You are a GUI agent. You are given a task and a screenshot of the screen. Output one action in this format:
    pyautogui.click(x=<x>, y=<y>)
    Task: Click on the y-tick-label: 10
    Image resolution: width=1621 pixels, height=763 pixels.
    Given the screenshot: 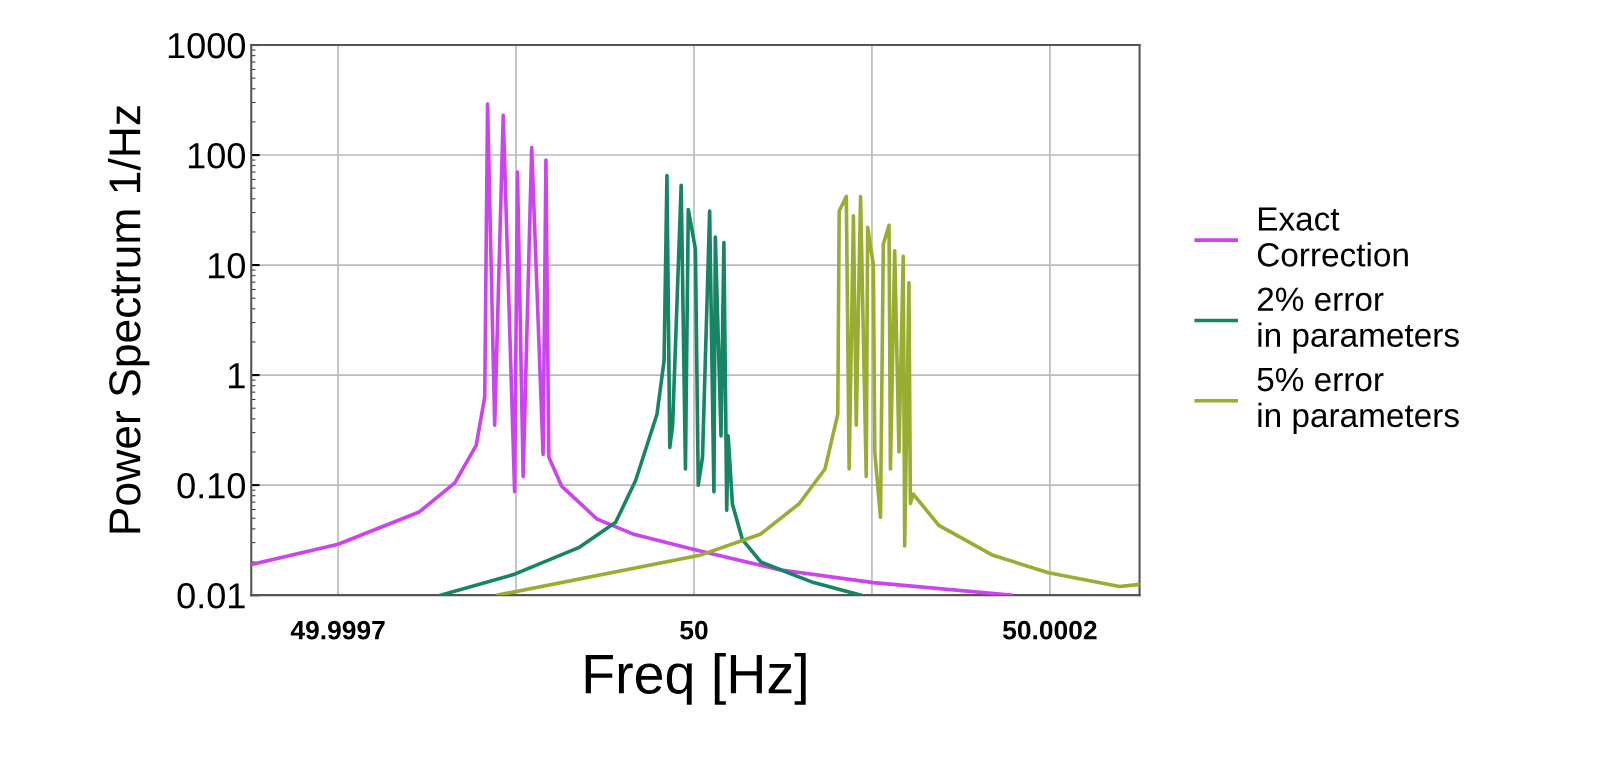 What is the action you would take?
    pyautogui.click(x=226, y=265)
    